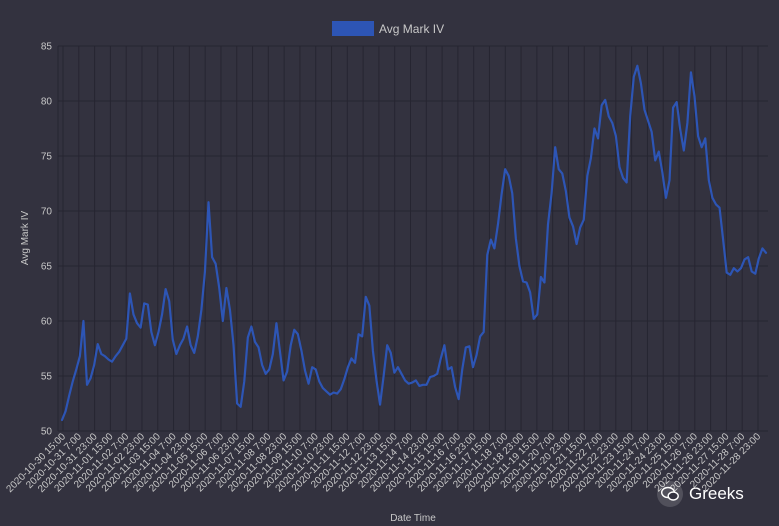 This screenshot has height=526, width=779. Describe the element at coordinates (25, 238) in the screenshot. I see `y-axis-title: Avg Mark IV` at that location.